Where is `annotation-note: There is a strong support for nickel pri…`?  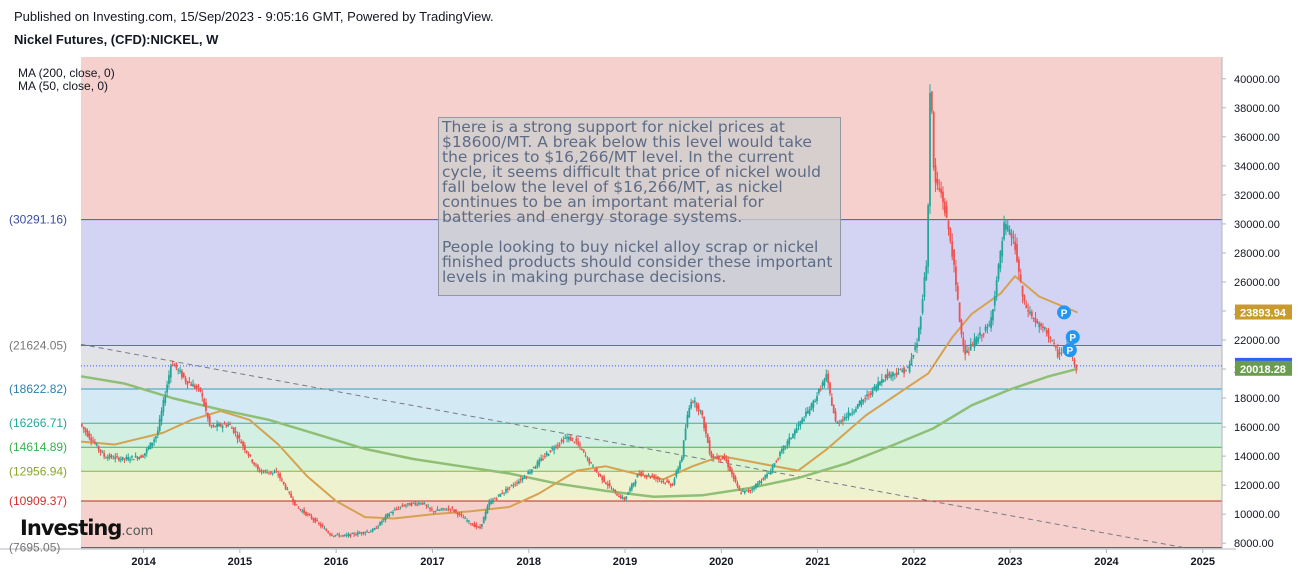
annotation-note: There is a strong support for nickel pri… is located at coordinates (639, 206).